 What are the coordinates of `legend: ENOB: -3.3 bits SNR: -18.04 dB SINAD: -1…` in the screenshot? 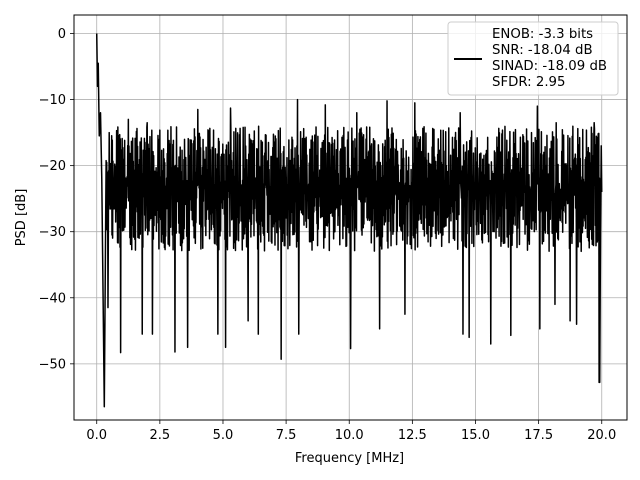 It's located at (533, 58).